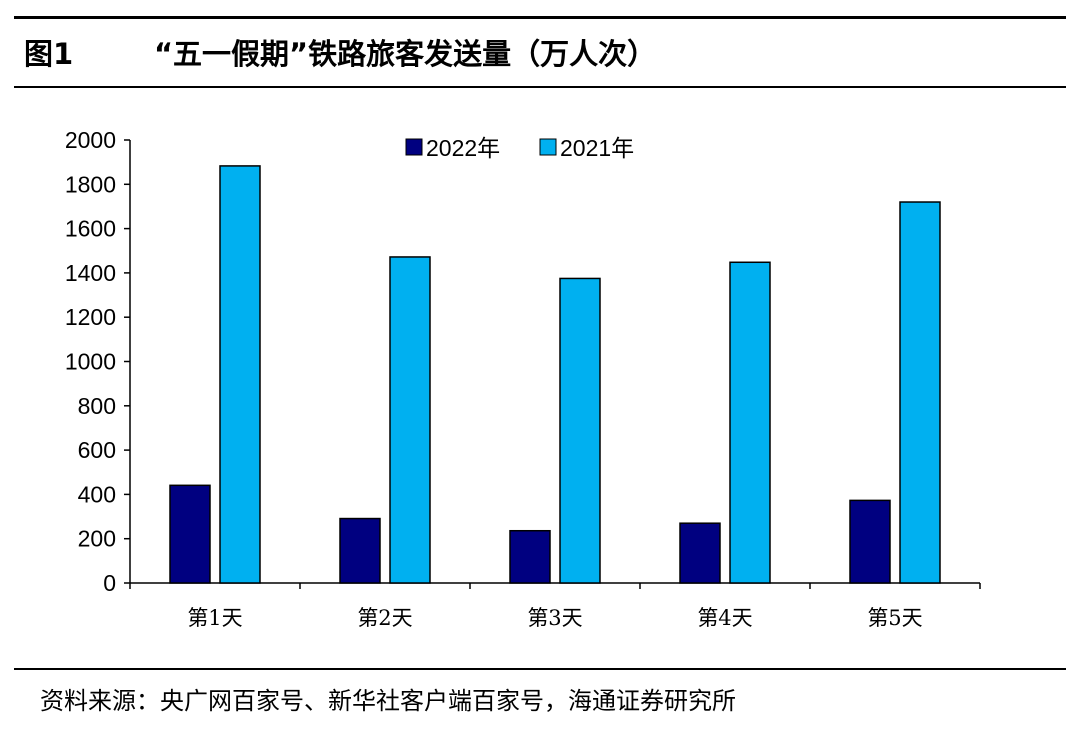 The image size is (1080, 752). Describe the element at coordinates (90, 184) in the screenshot. I see `y-tick-label: 1800` at that location.